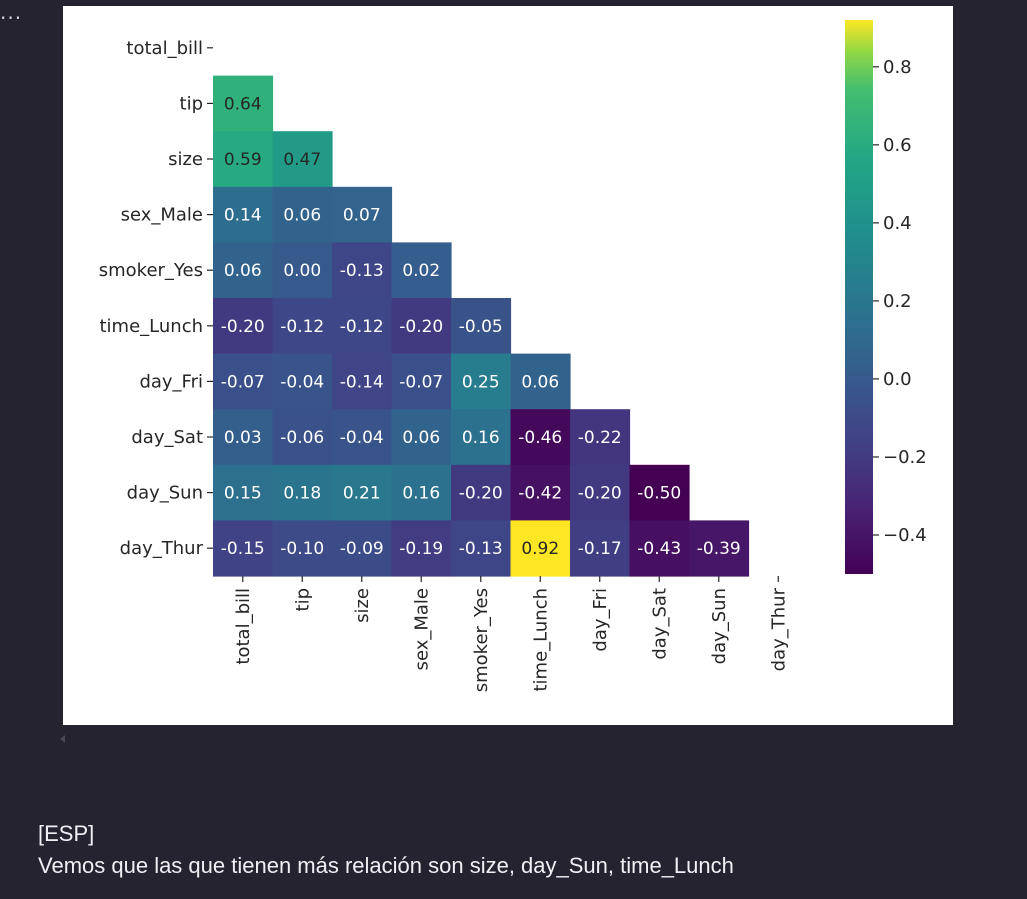 This screenshot has height=899, width=1027. I want to click on cell-value-label: -0.19, so click(421, 549).